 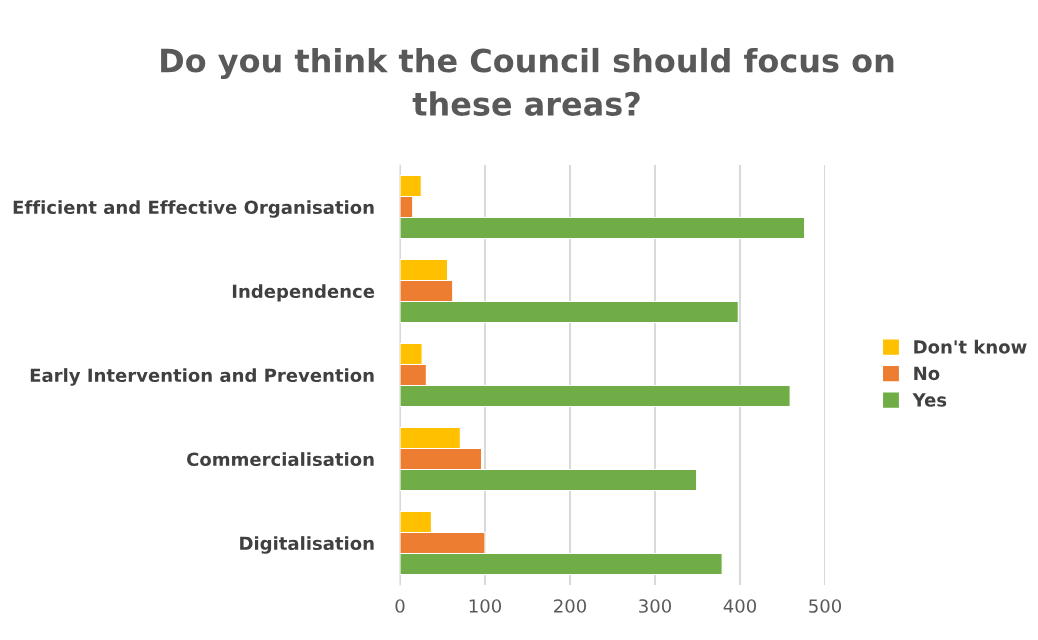 What do you see at coordinates (303, 293) in the screenshot?
I see `y-tick-label: Independence` at bounding box center [303, 293].